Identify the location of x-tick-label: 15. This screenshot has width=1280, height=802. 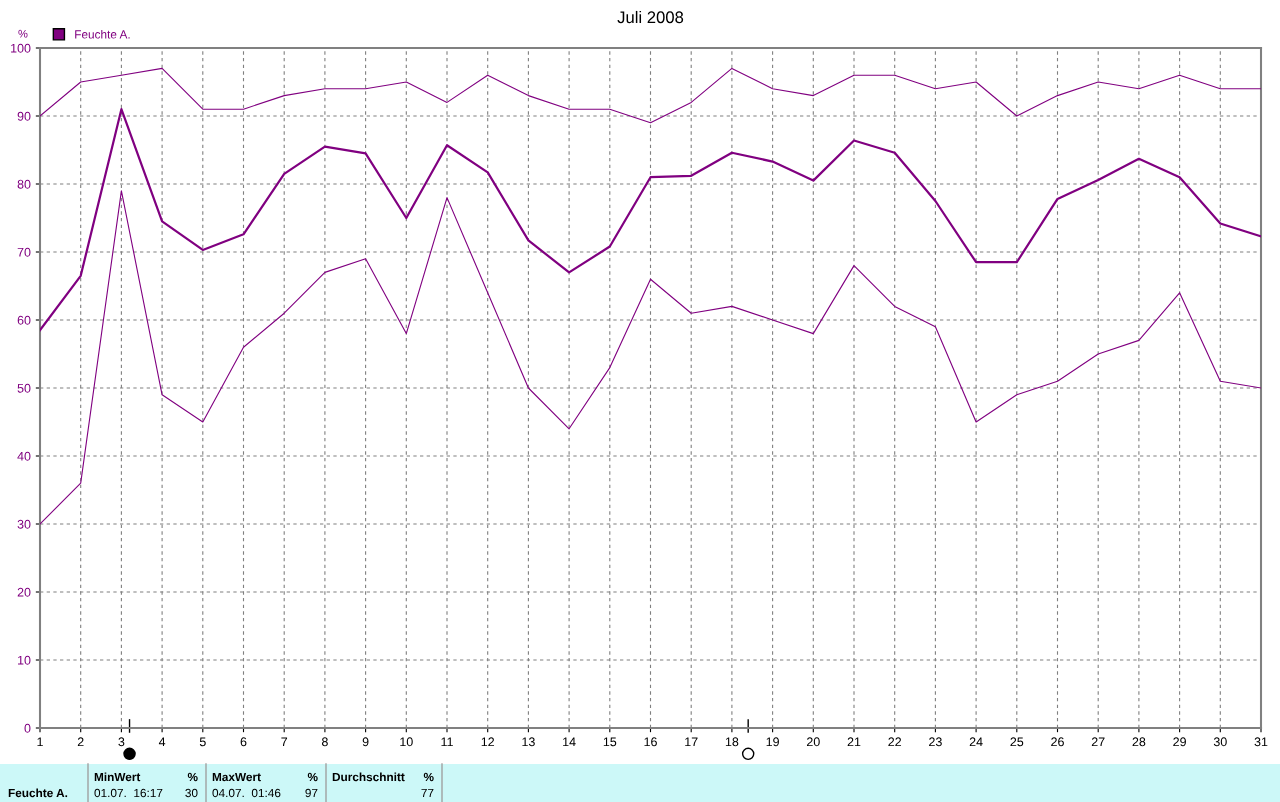
(610, 742).